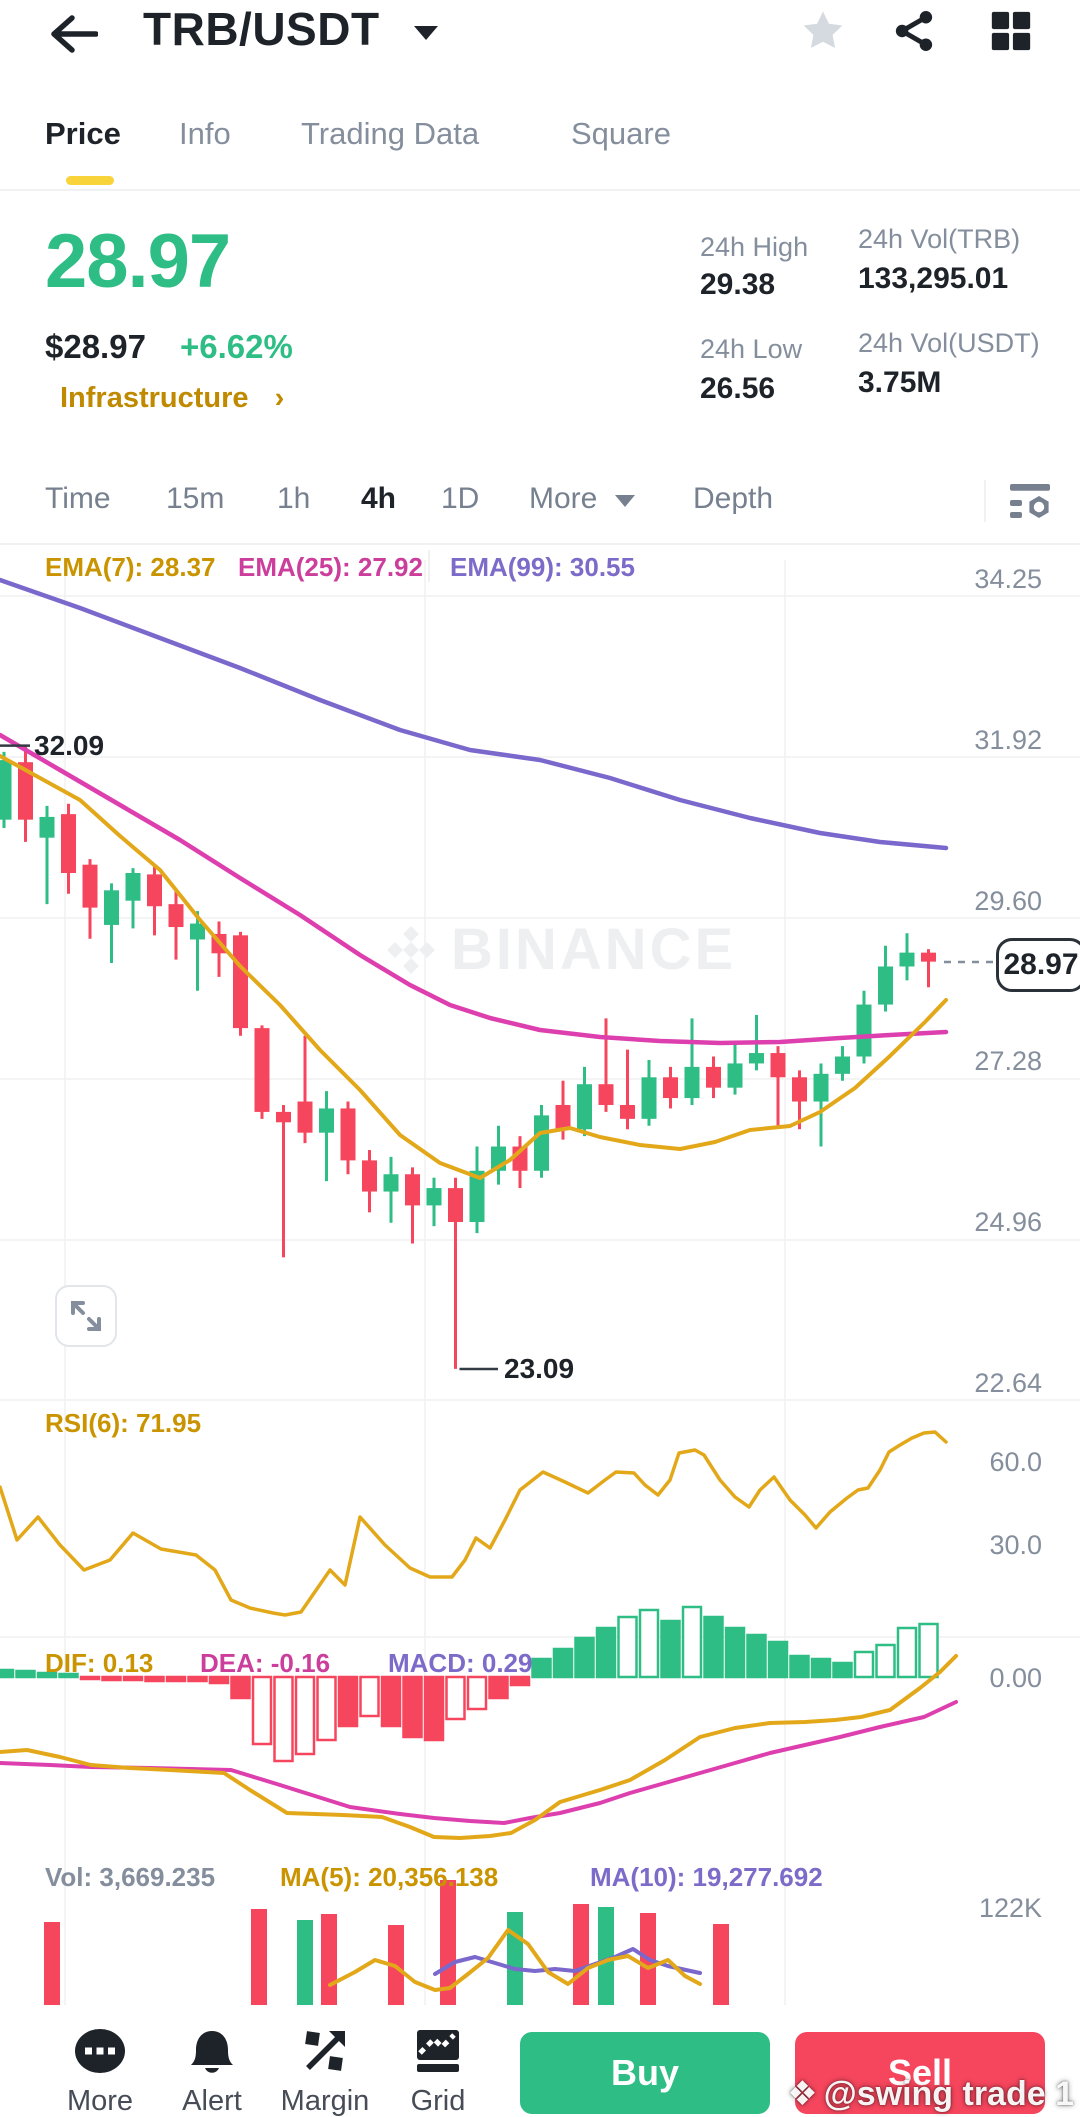 The image size is (1080, 2117). I want to click on nav-alert-button: Alert, so click(212, 2071).